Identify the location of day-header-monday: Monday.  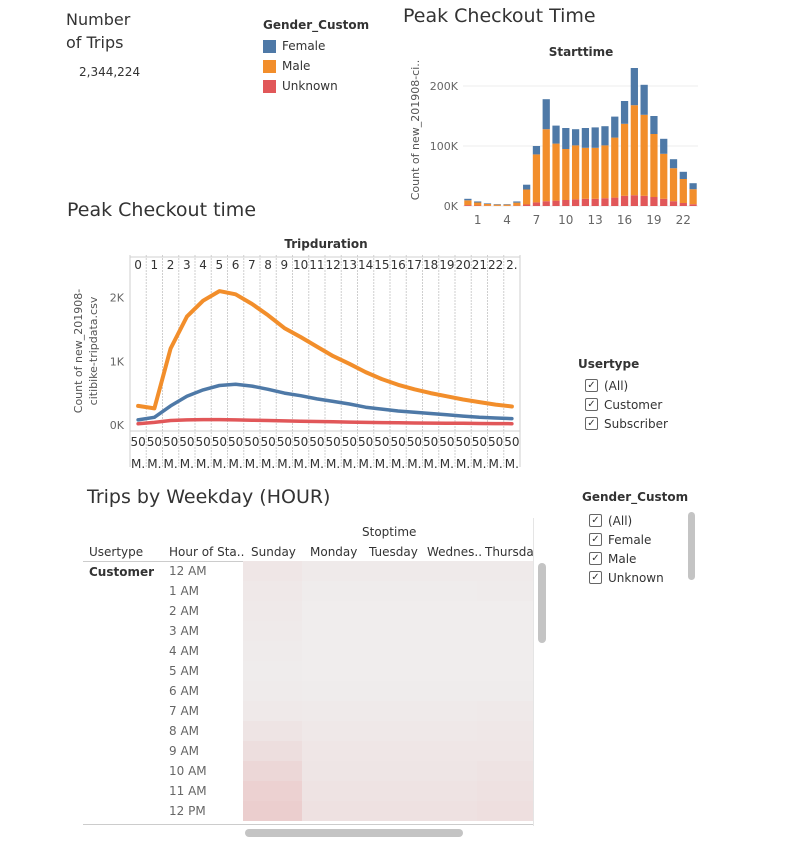
(334, 552).